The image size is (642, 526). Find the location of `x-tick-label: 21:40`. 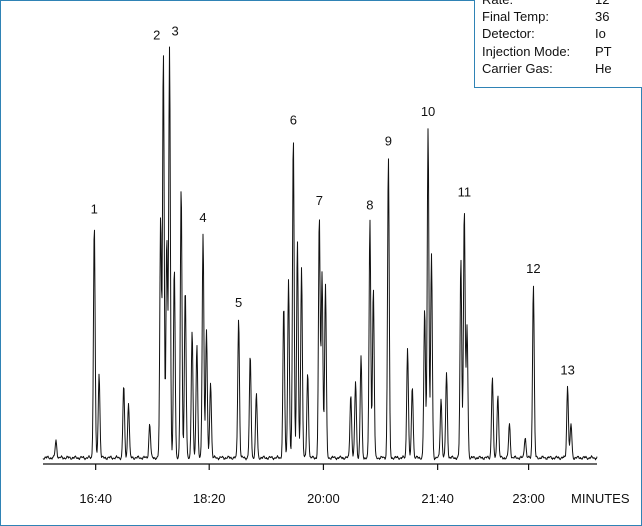

x-tick-label: 21:40 is located at coordinates (437, 498).